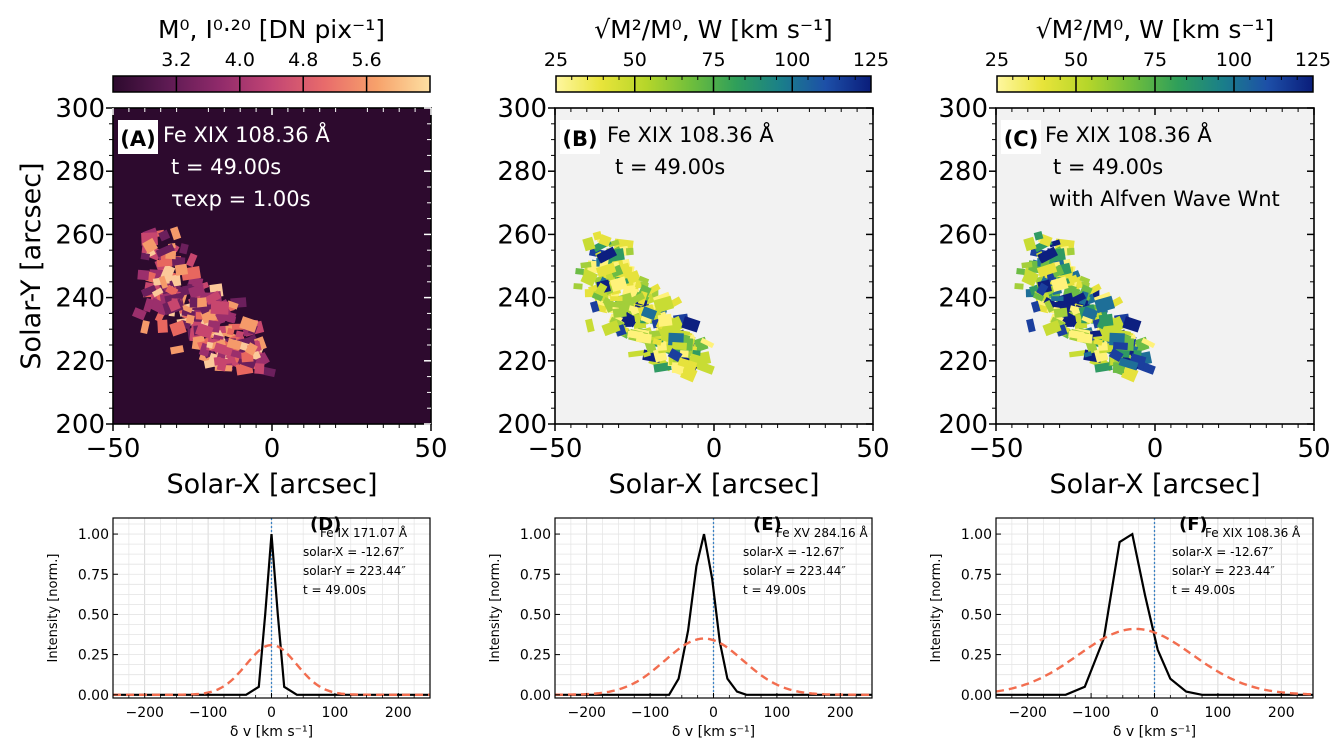 The width and height of the screenshot is (1344, 751). I want to click on y-tick-label: 1.00, so click(976, 535).